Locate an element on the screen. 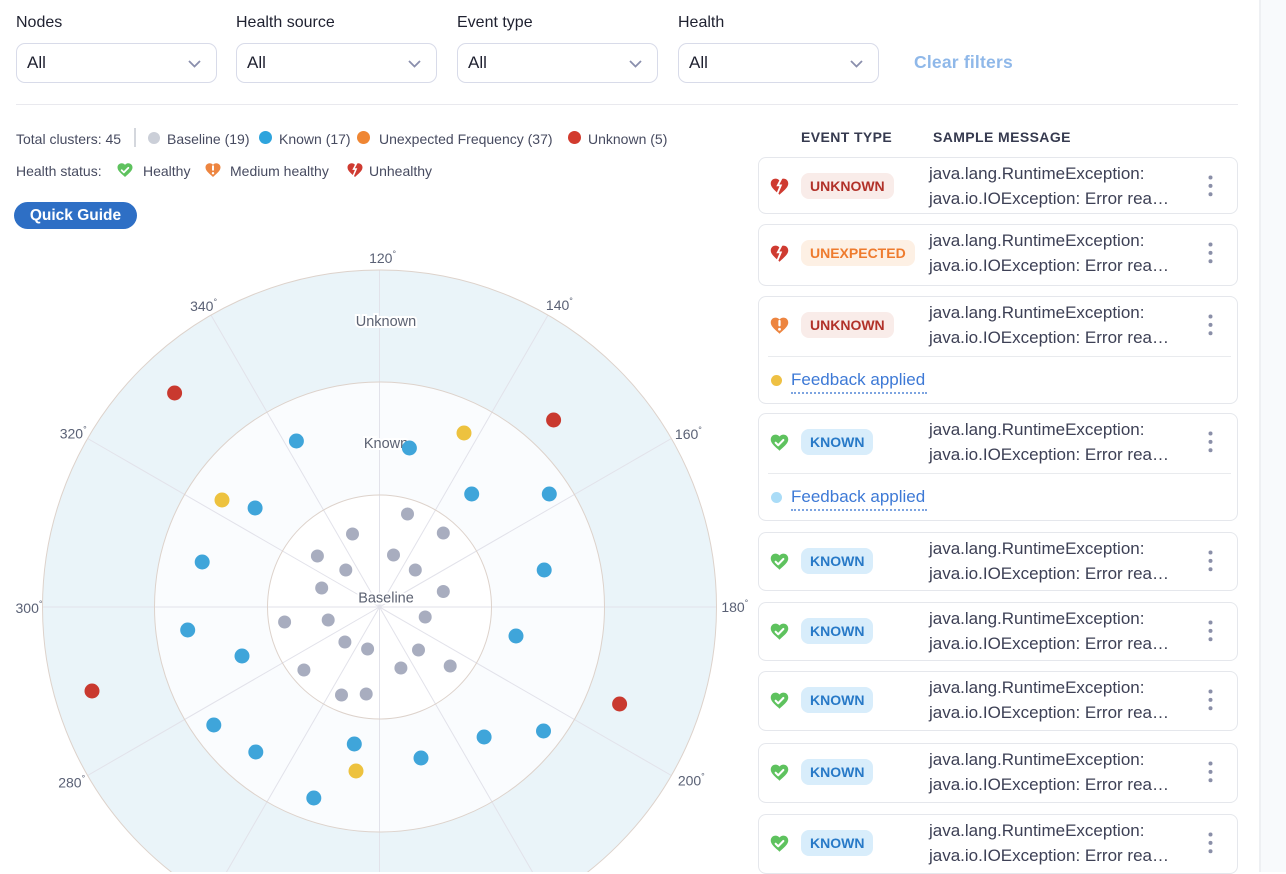 The width and height of the screenshot is (1286, 874). svg-text: 180° is located at coordinates (734, 606).